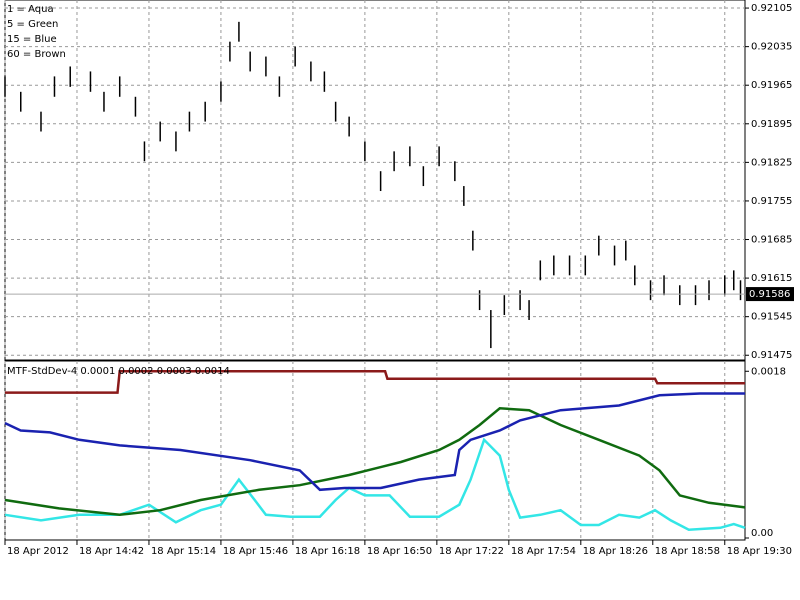  I want to click on x-tick-label: 18 Apr 15:46, so click(255, 551).